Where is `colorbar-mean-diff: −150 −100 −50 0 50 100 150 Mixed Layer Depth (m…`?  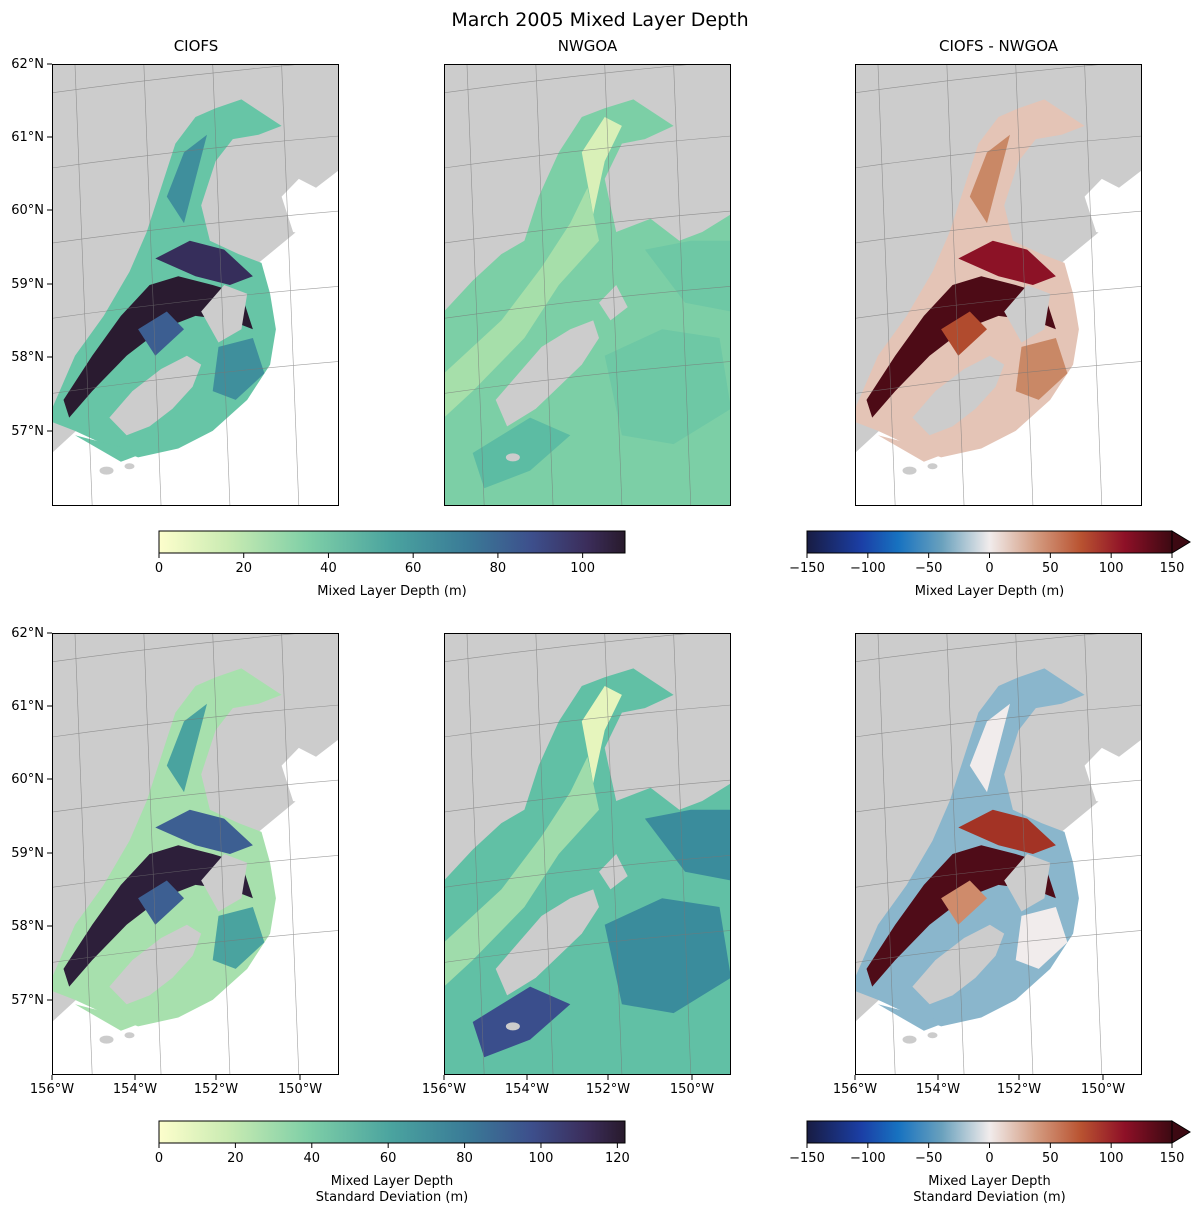
colorbar-mean-diff: −150 −100 −50 0 50 100 150 Mixed Layer Depth (m… is located at coordinates (990, 564).